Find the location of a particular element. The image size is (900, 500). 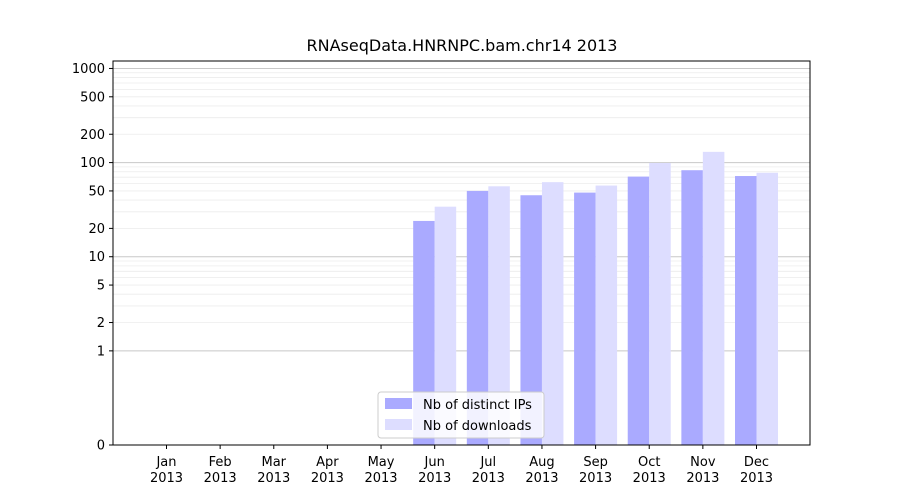

y-tick-label: 200 is located at coordinates (92, 135).